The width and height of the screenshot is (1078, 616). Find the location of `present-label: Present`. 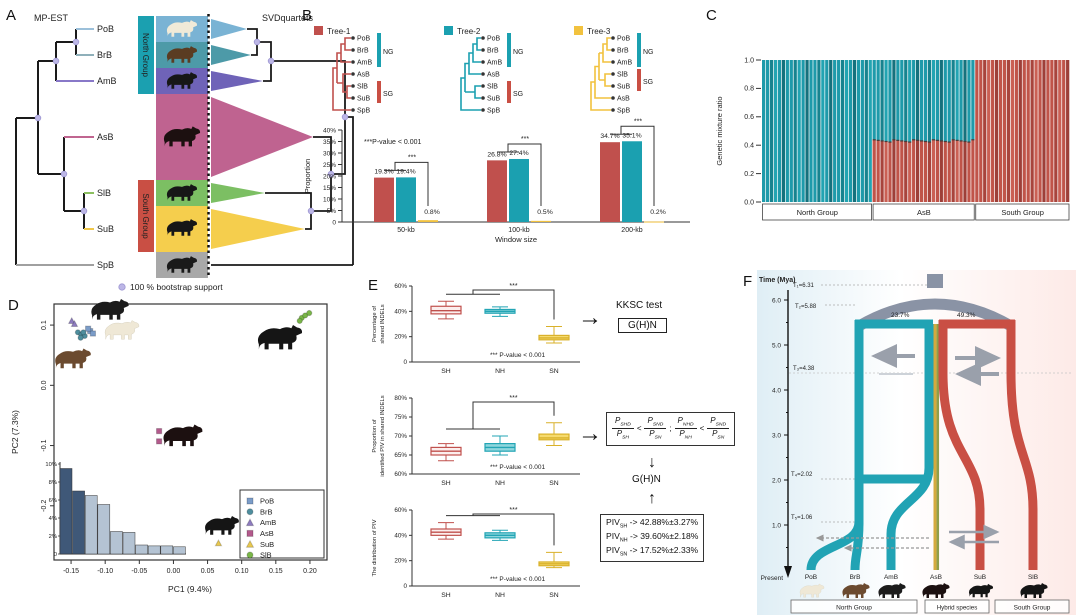

present-label: Present is located at coordinates (772, 578).